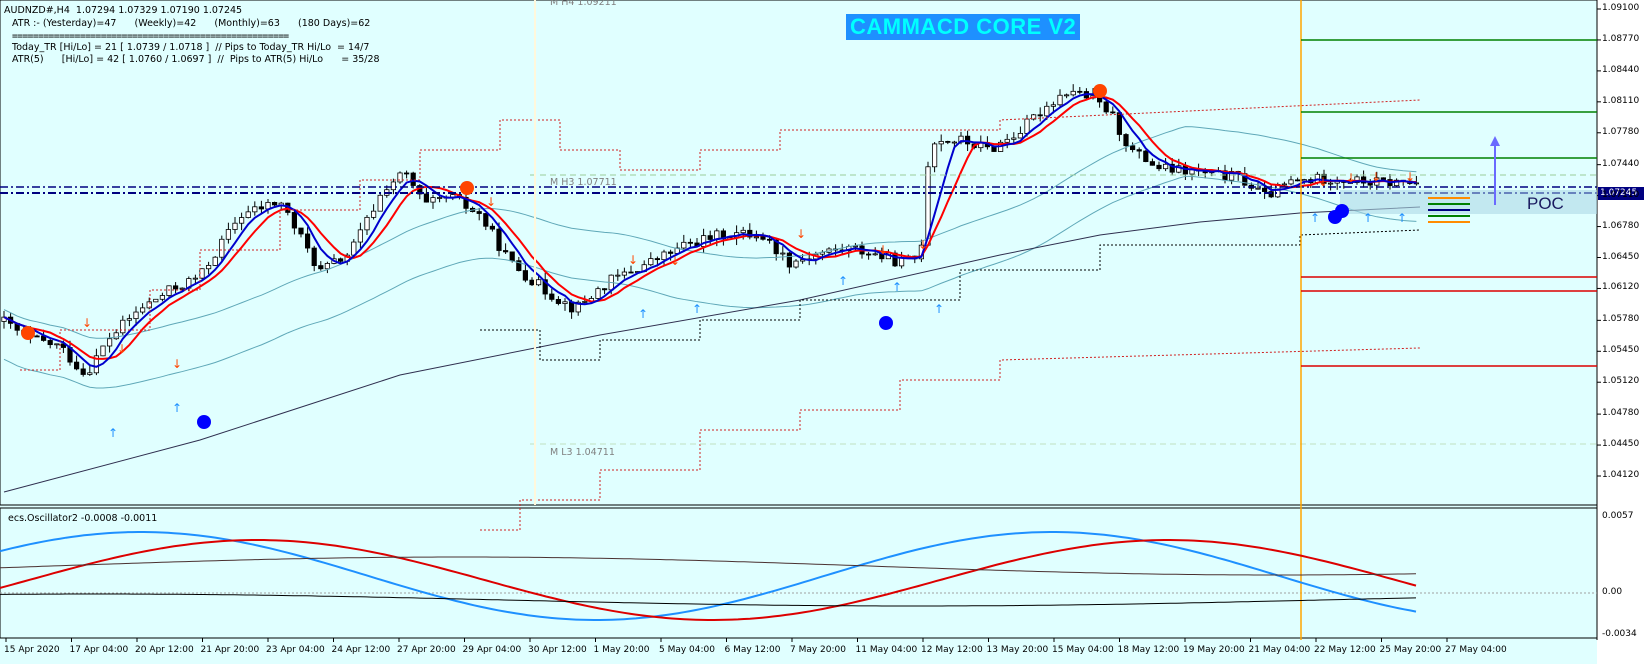  Describe the element at coordinates (583, 4) in the screenshot. I see `level-label-h4: M H4 1.09211` at that location.